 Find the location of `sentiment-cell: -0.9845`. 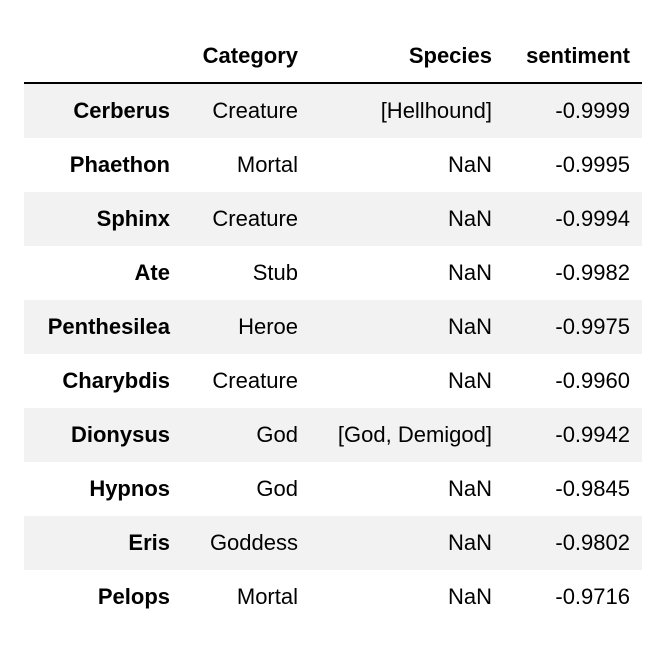

sentiment-cell: -0.9845 is located at coordinates (592, 488).